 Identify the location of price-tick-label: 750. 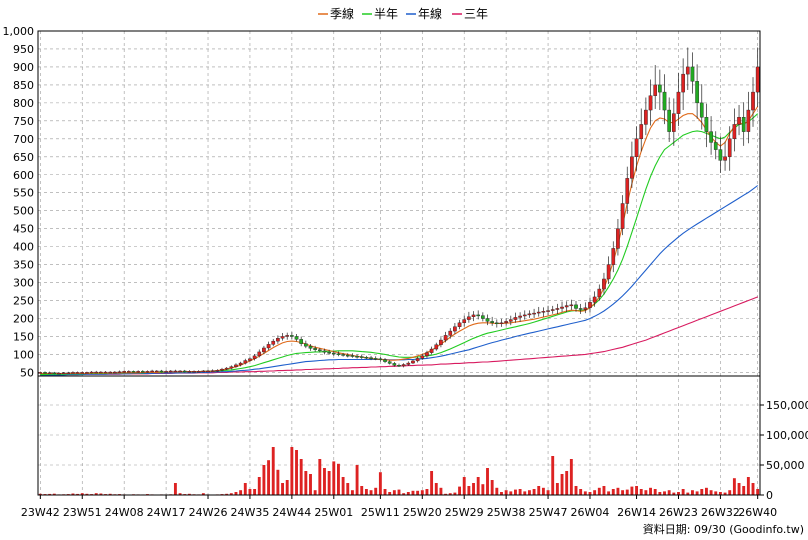
(23, 121).